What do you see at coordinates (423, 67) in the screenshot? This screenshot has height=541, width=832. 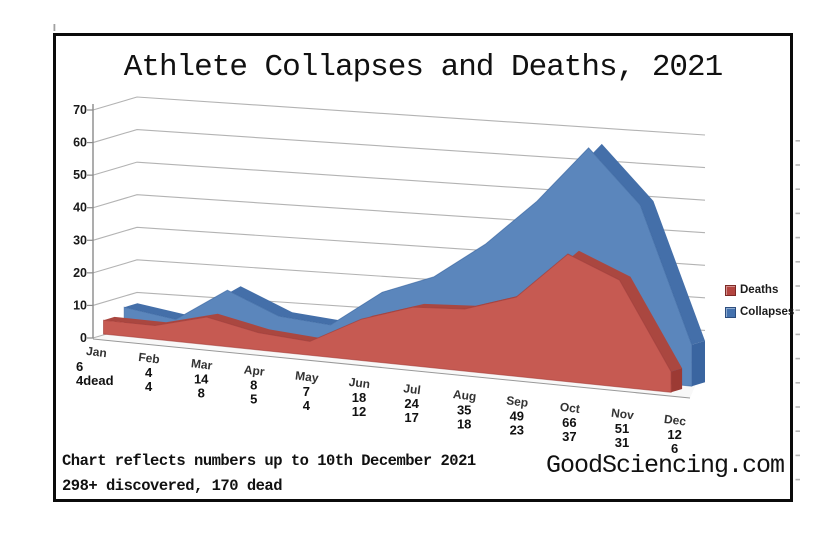 I see `chart-title: Athlete Collapses and Deaths, 2021` at bounding box center [423, 67].